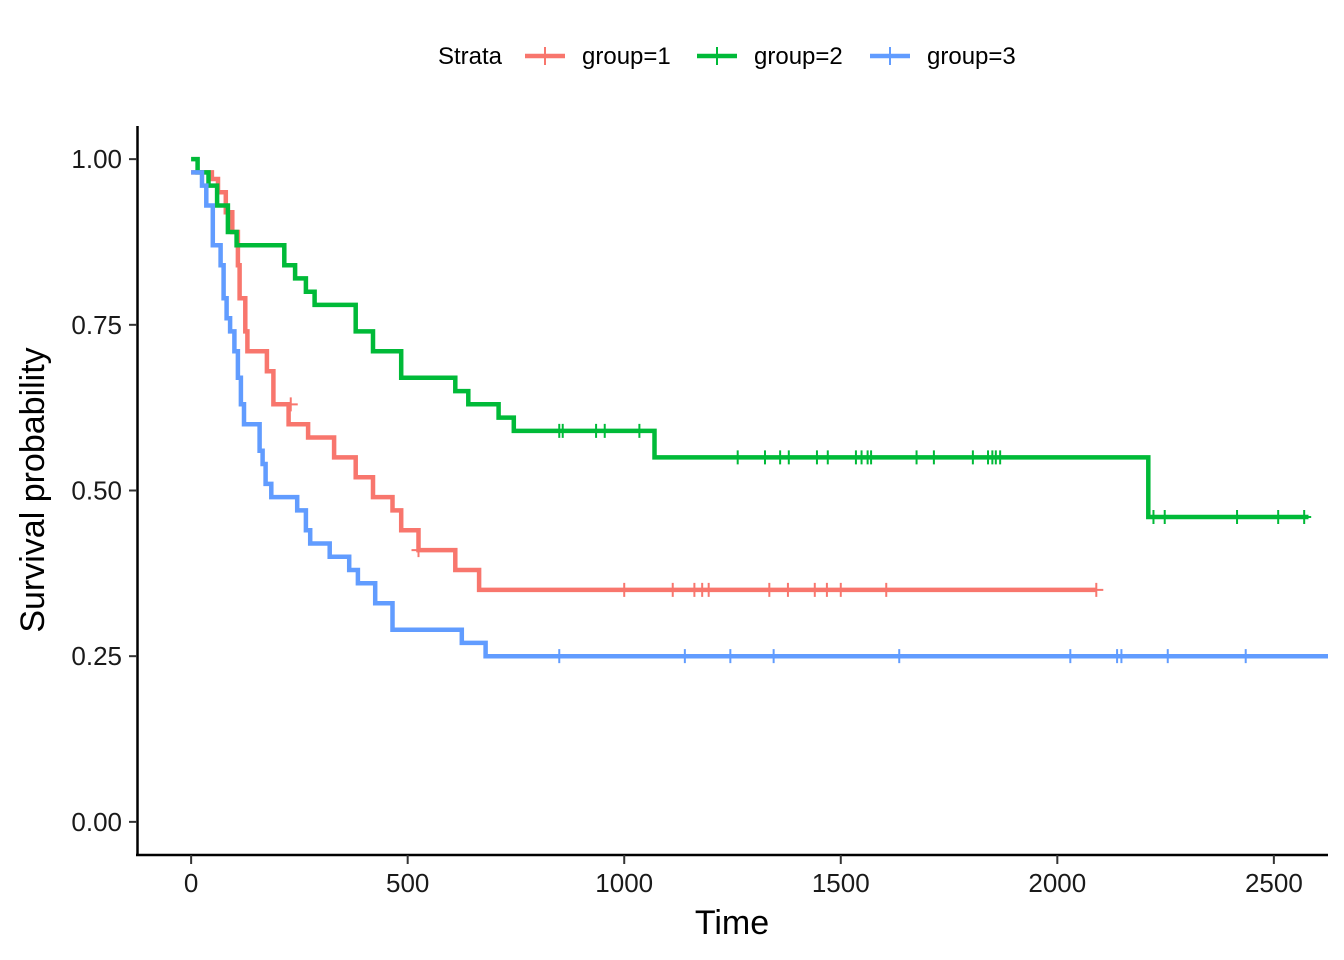  I want to click on y-ticks: 0.00 0.25 0.50 0.75 1.00, so click(104, 490).